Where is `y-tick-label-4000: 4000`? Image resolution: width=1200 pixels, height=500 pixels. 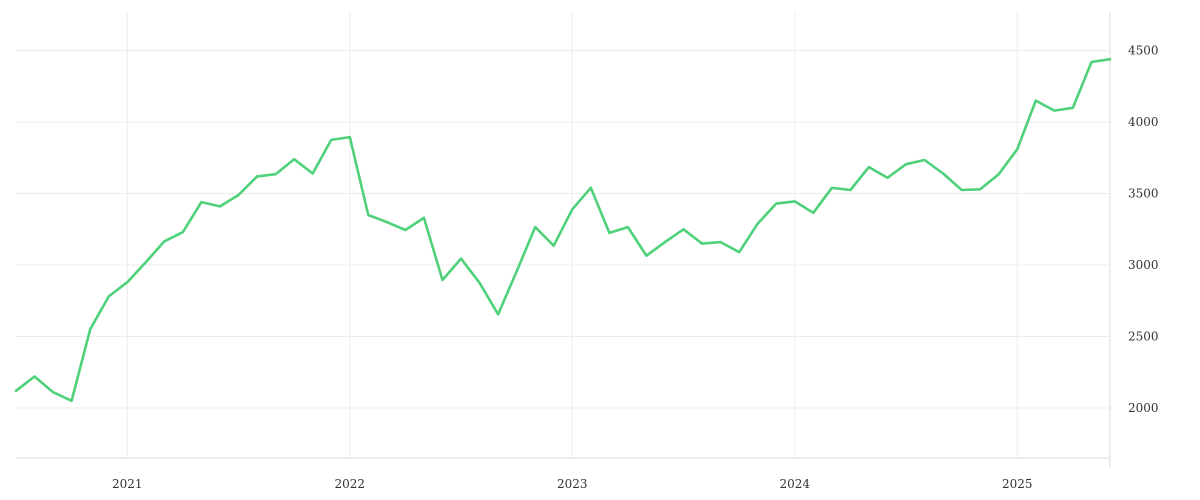
y-tick-label-4000: 4000 is located at coordinates (1143, 122).